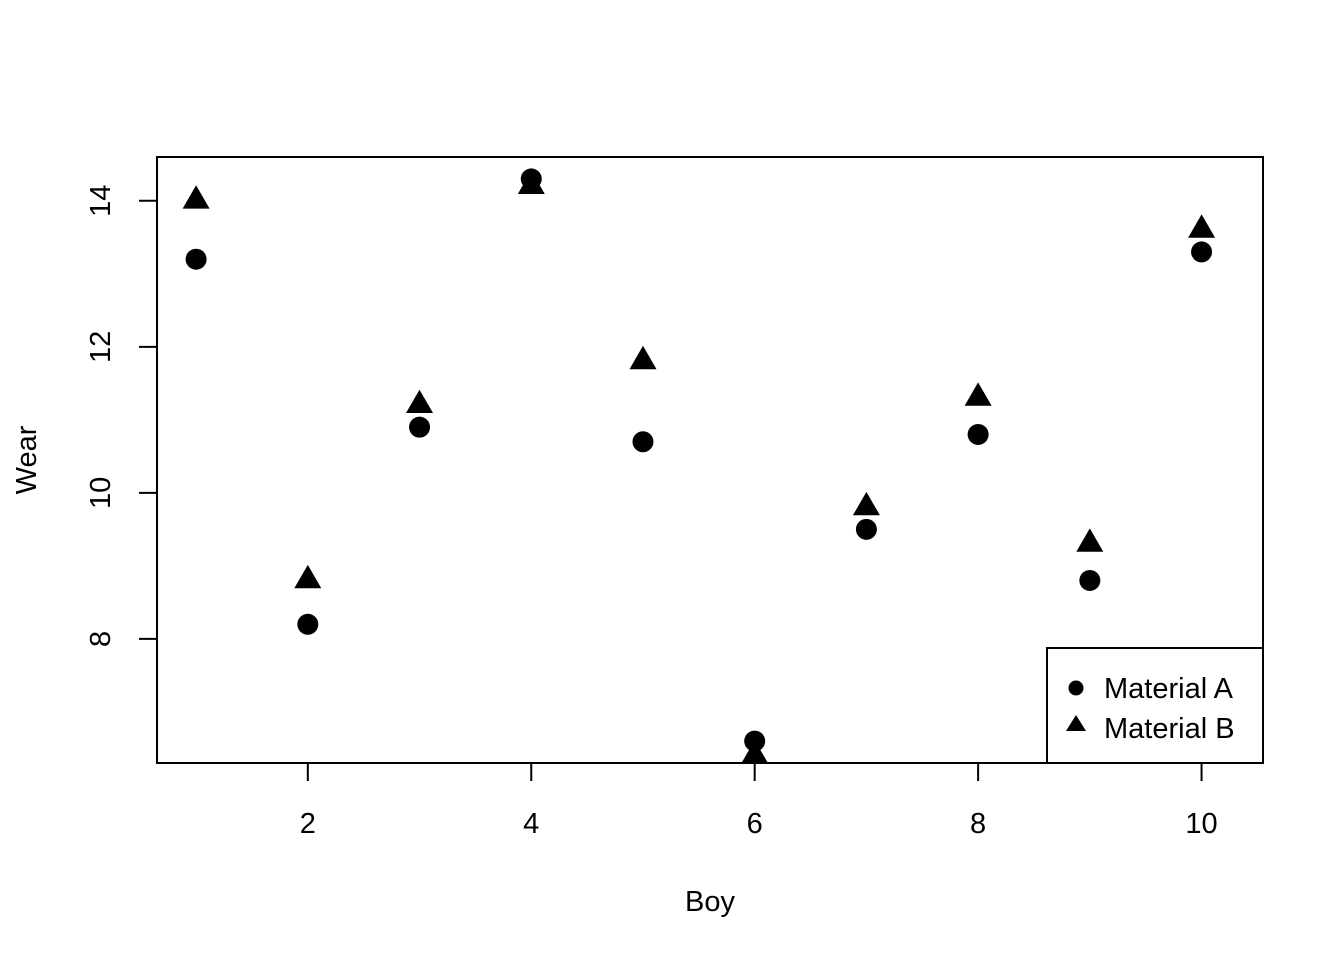 This screenshot has height=960, width=1344. I want to click on x-axis: 2 4 6 8 10, so click(759, 801).